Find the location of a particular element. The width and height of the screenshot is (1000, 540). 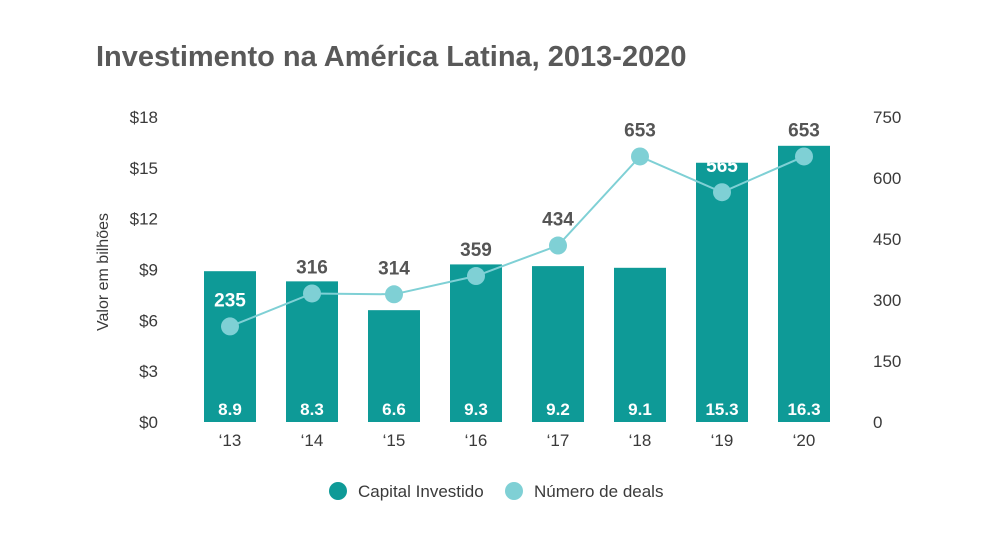

bar-value-label: 6.6 is located at coordinates (394, 409).